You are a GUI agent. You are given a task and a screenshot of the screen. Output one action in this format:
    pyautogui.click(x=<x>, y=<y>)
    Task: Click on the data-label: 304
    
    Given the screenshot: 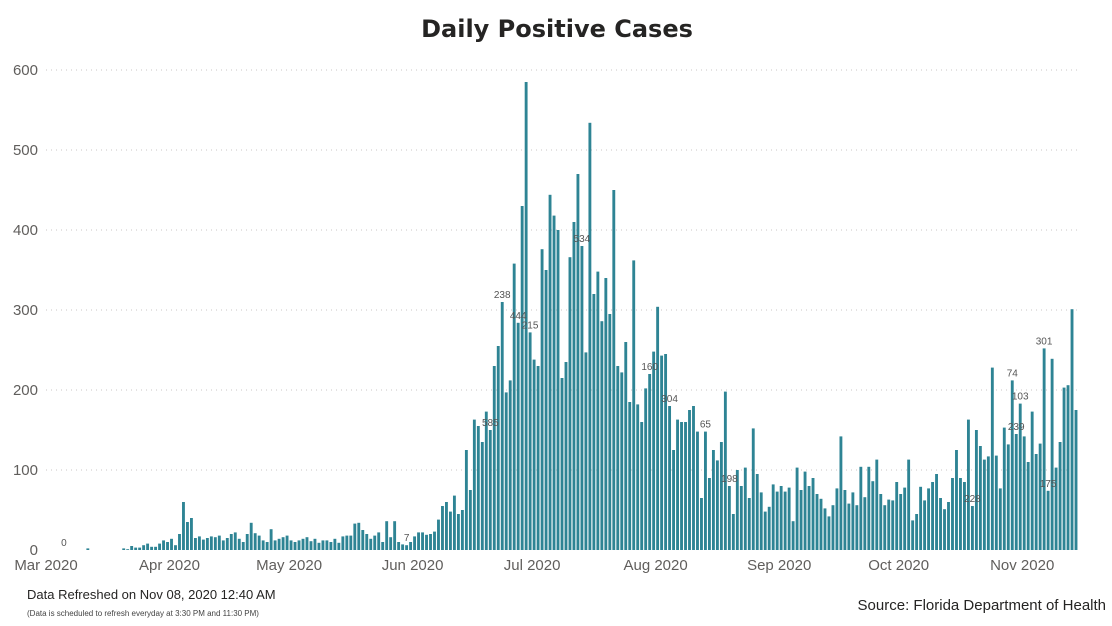 What is the action you would take?
    pyautogui.click(x=669, y=399)
    